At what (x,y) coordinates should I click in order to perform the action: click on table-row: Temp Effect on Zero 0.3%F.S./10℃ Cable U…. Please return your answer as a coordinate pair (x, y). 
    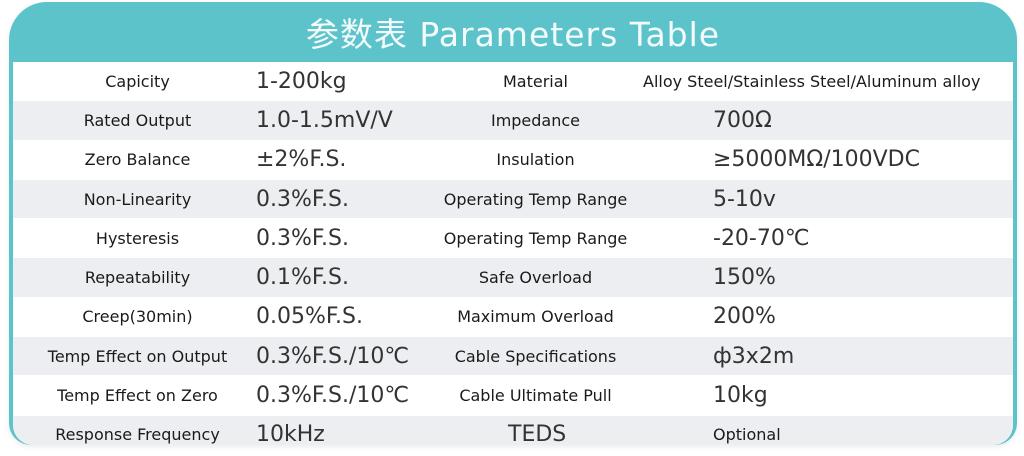
    Looking at the image, I should click on (513, 396).